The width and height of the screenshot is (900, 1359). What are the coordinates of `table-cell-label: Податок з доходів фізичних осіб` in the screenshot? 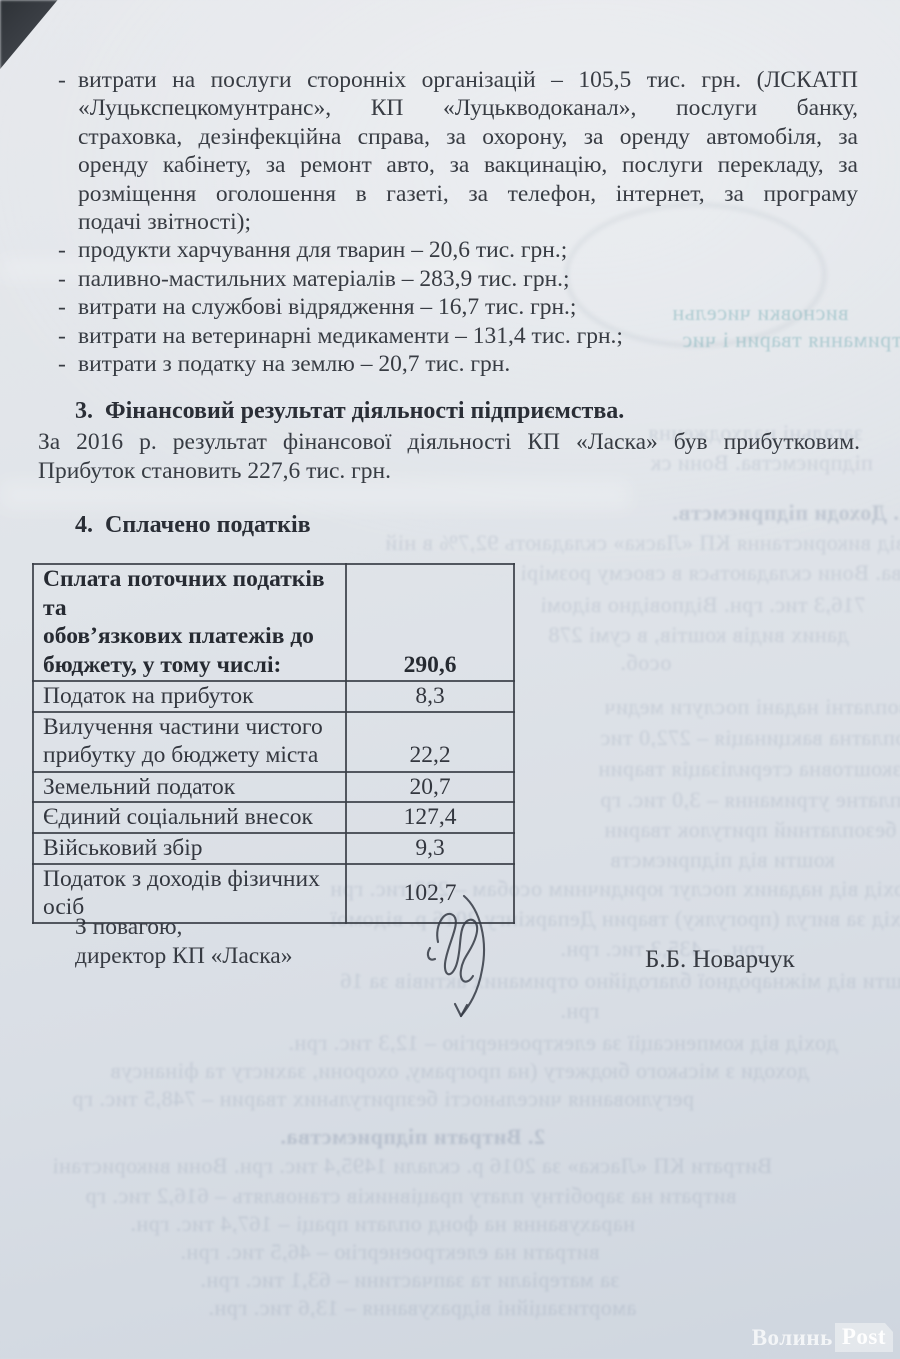 It's located at (189, 893).